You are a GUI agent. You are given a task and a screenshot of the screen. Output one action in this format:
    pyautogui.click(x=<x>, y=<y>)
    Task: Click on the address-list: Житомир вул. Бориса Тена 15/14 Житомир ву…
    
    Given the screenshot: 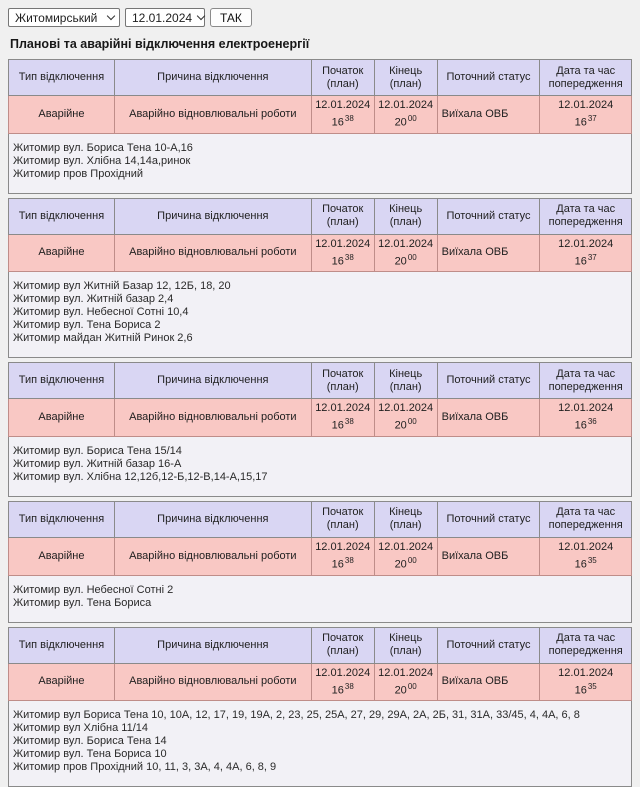 What is the action you would take?
    pyautogui.click(x=320, y=466)
    